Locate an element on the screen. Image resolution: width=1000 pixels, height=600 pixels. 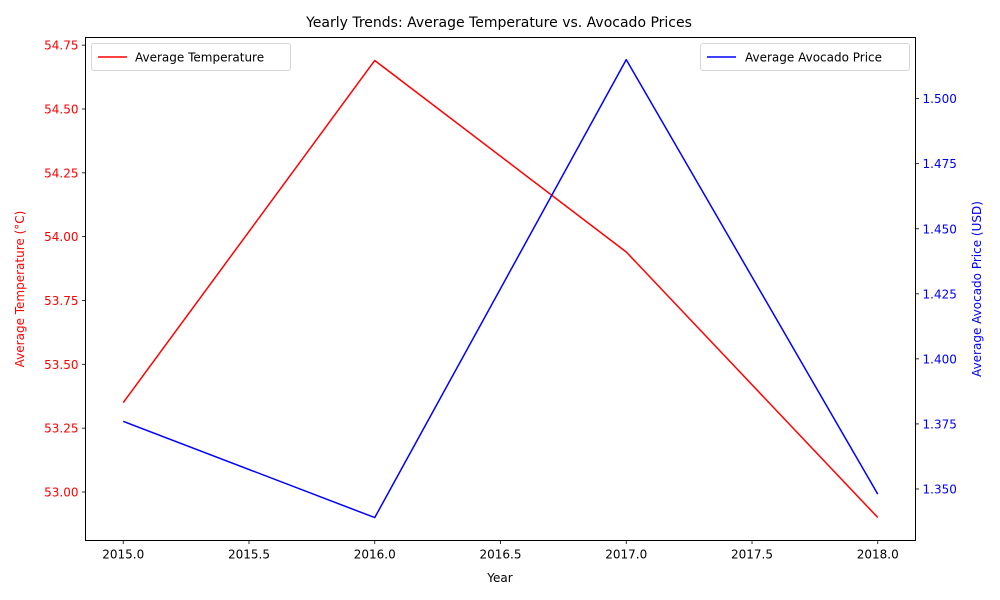
left-y-tick-label: 53.25 is located at coordinates (61, 429).